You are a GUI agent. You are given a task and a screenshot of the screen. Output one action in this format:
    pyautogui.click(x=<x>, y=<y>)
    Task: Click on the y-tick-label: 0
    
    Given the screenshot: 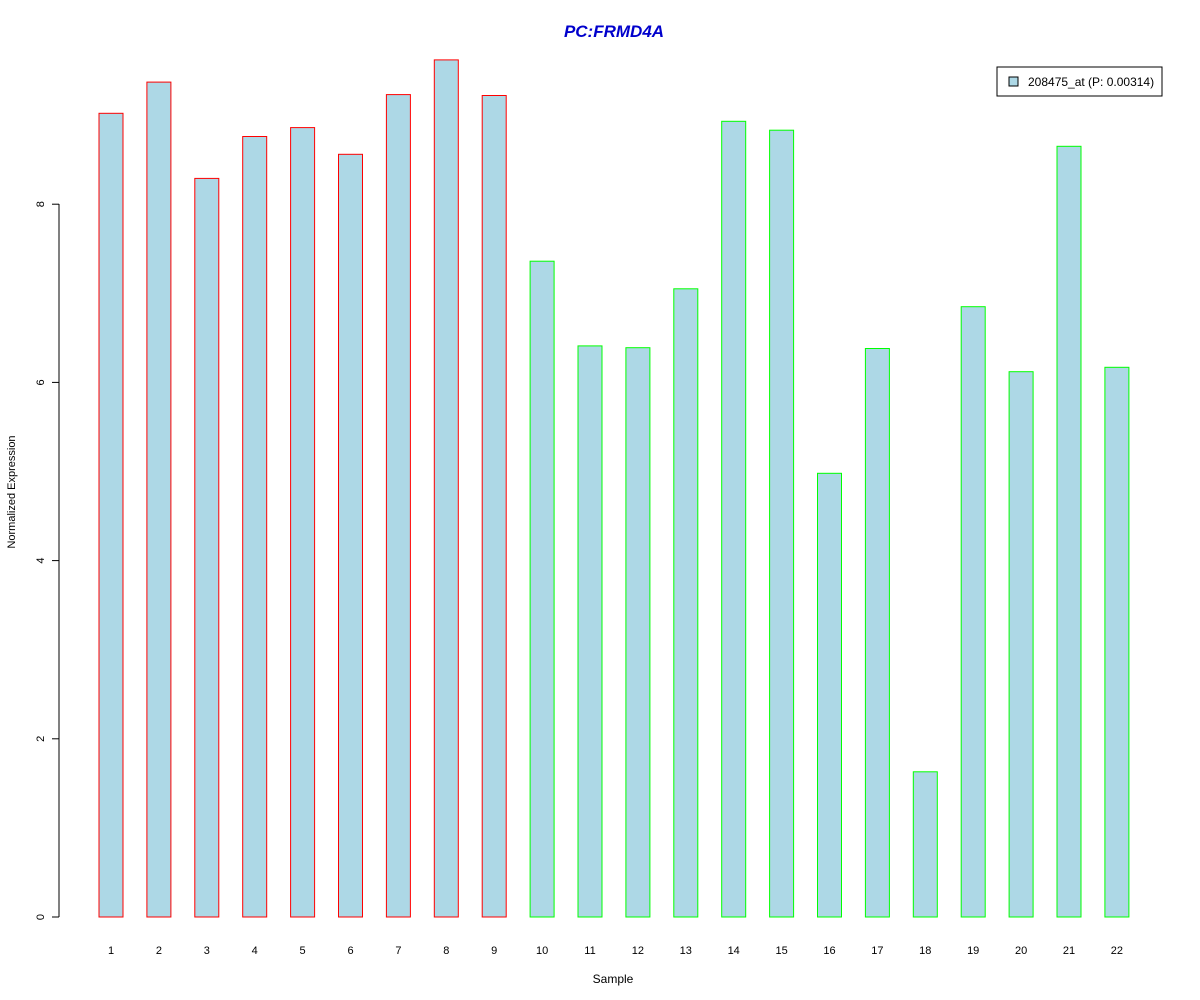 What is the action you would take?
    pyautogui.click(x=41, y=917)
    